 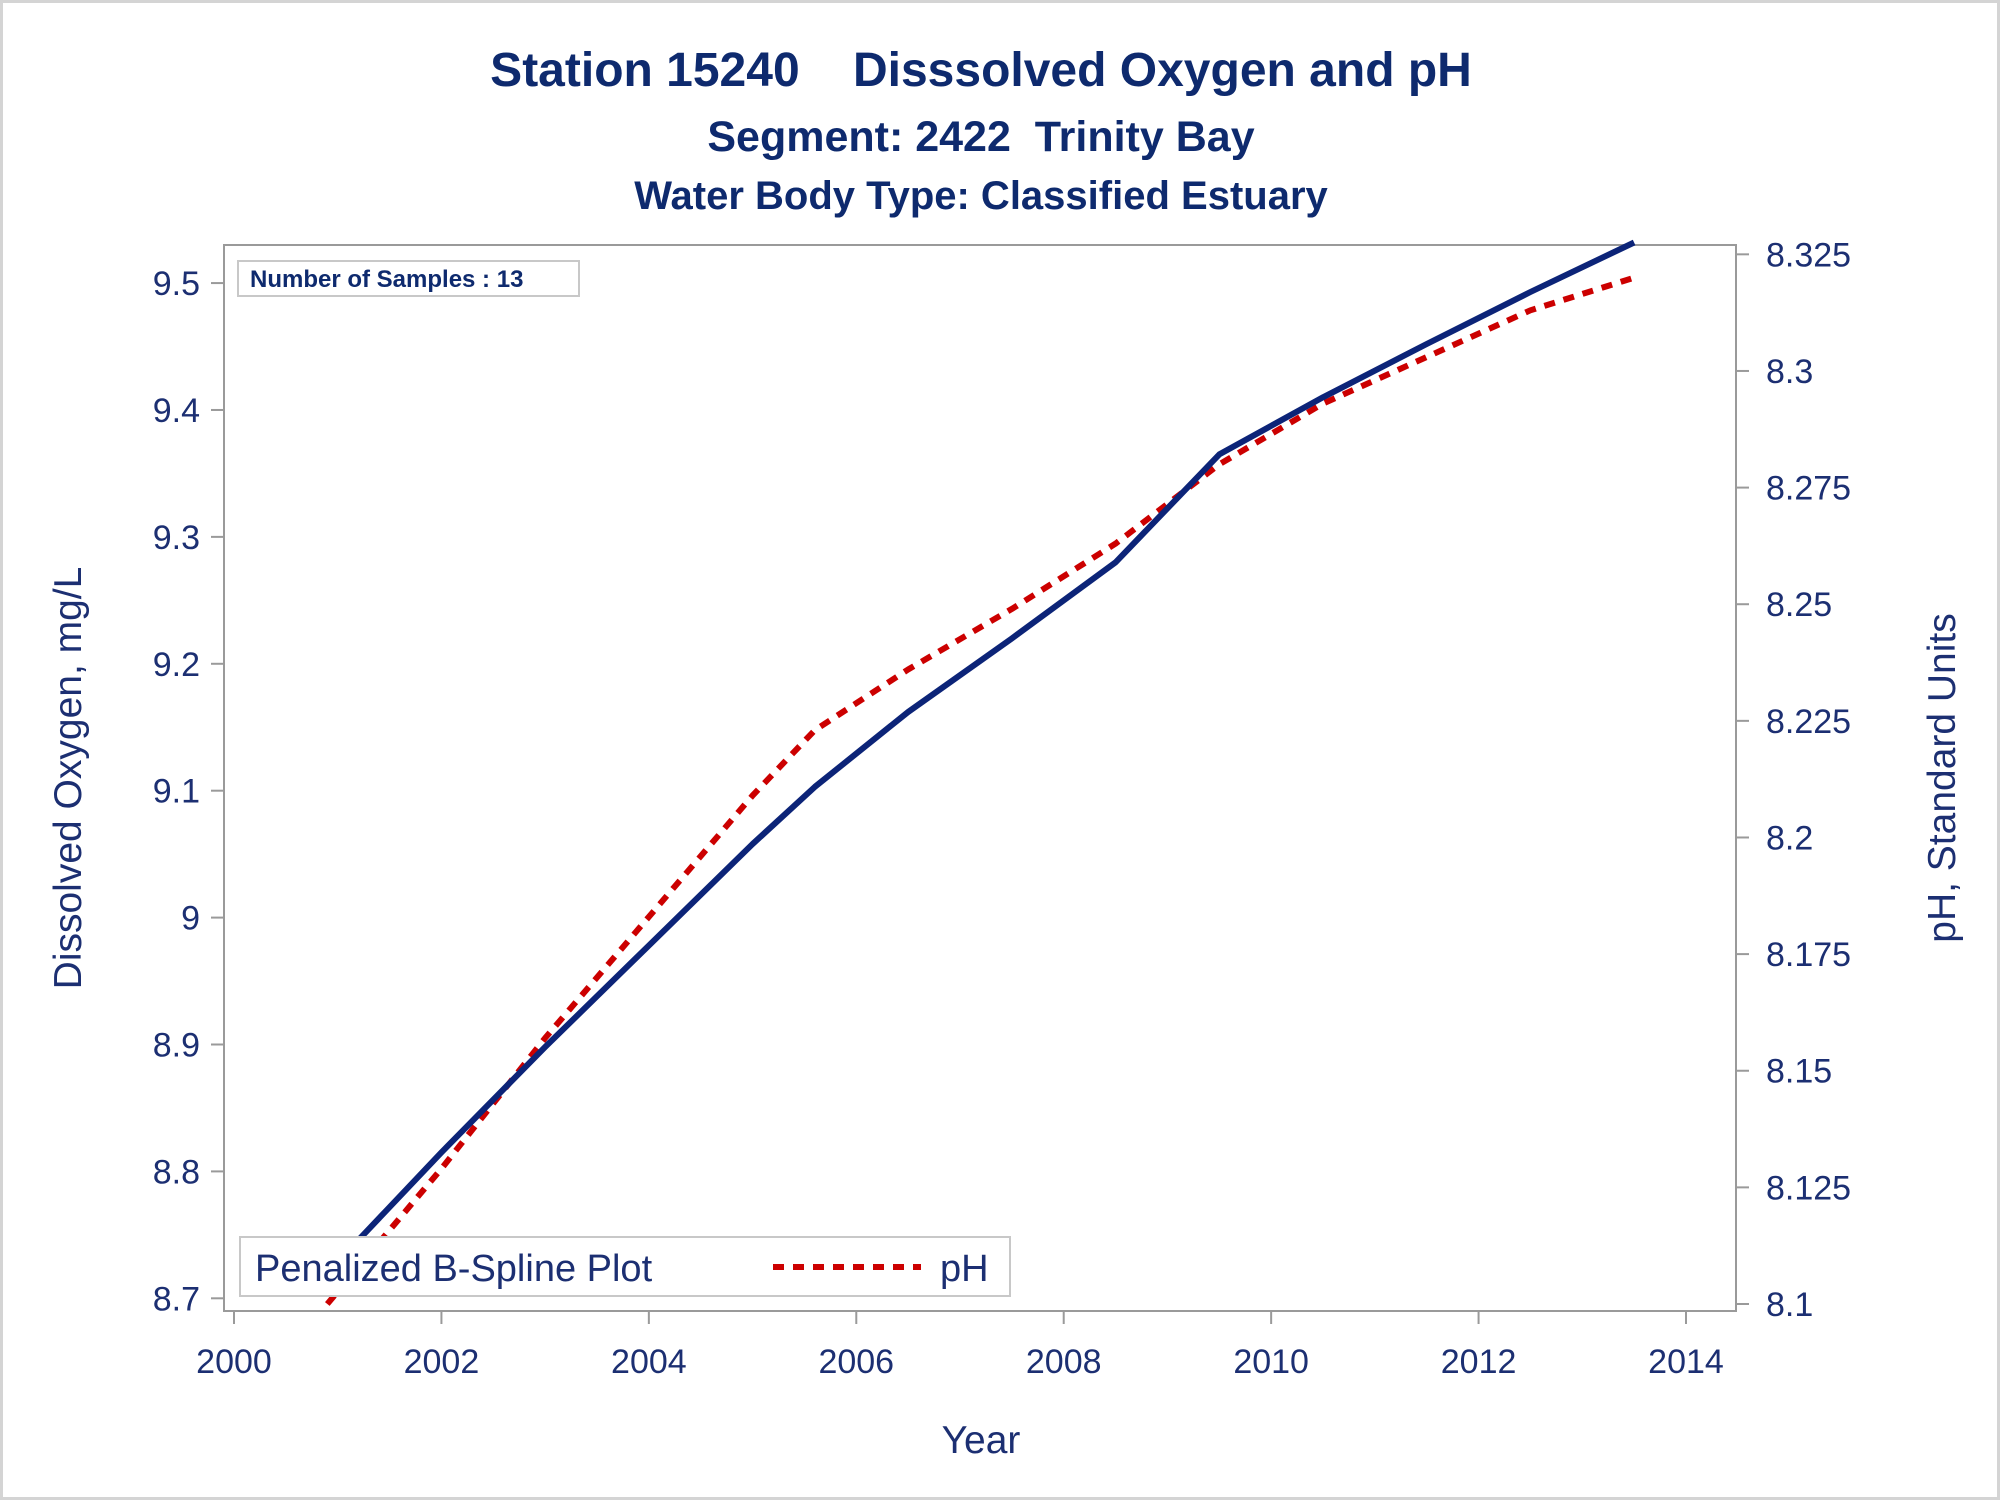 What do you see at coordinates (960, 1346) in the screenshot?
I see `x-axis: 2000 2002 2004 2006 2008 2010 2012 2014` at bounding box center [960, 1346].